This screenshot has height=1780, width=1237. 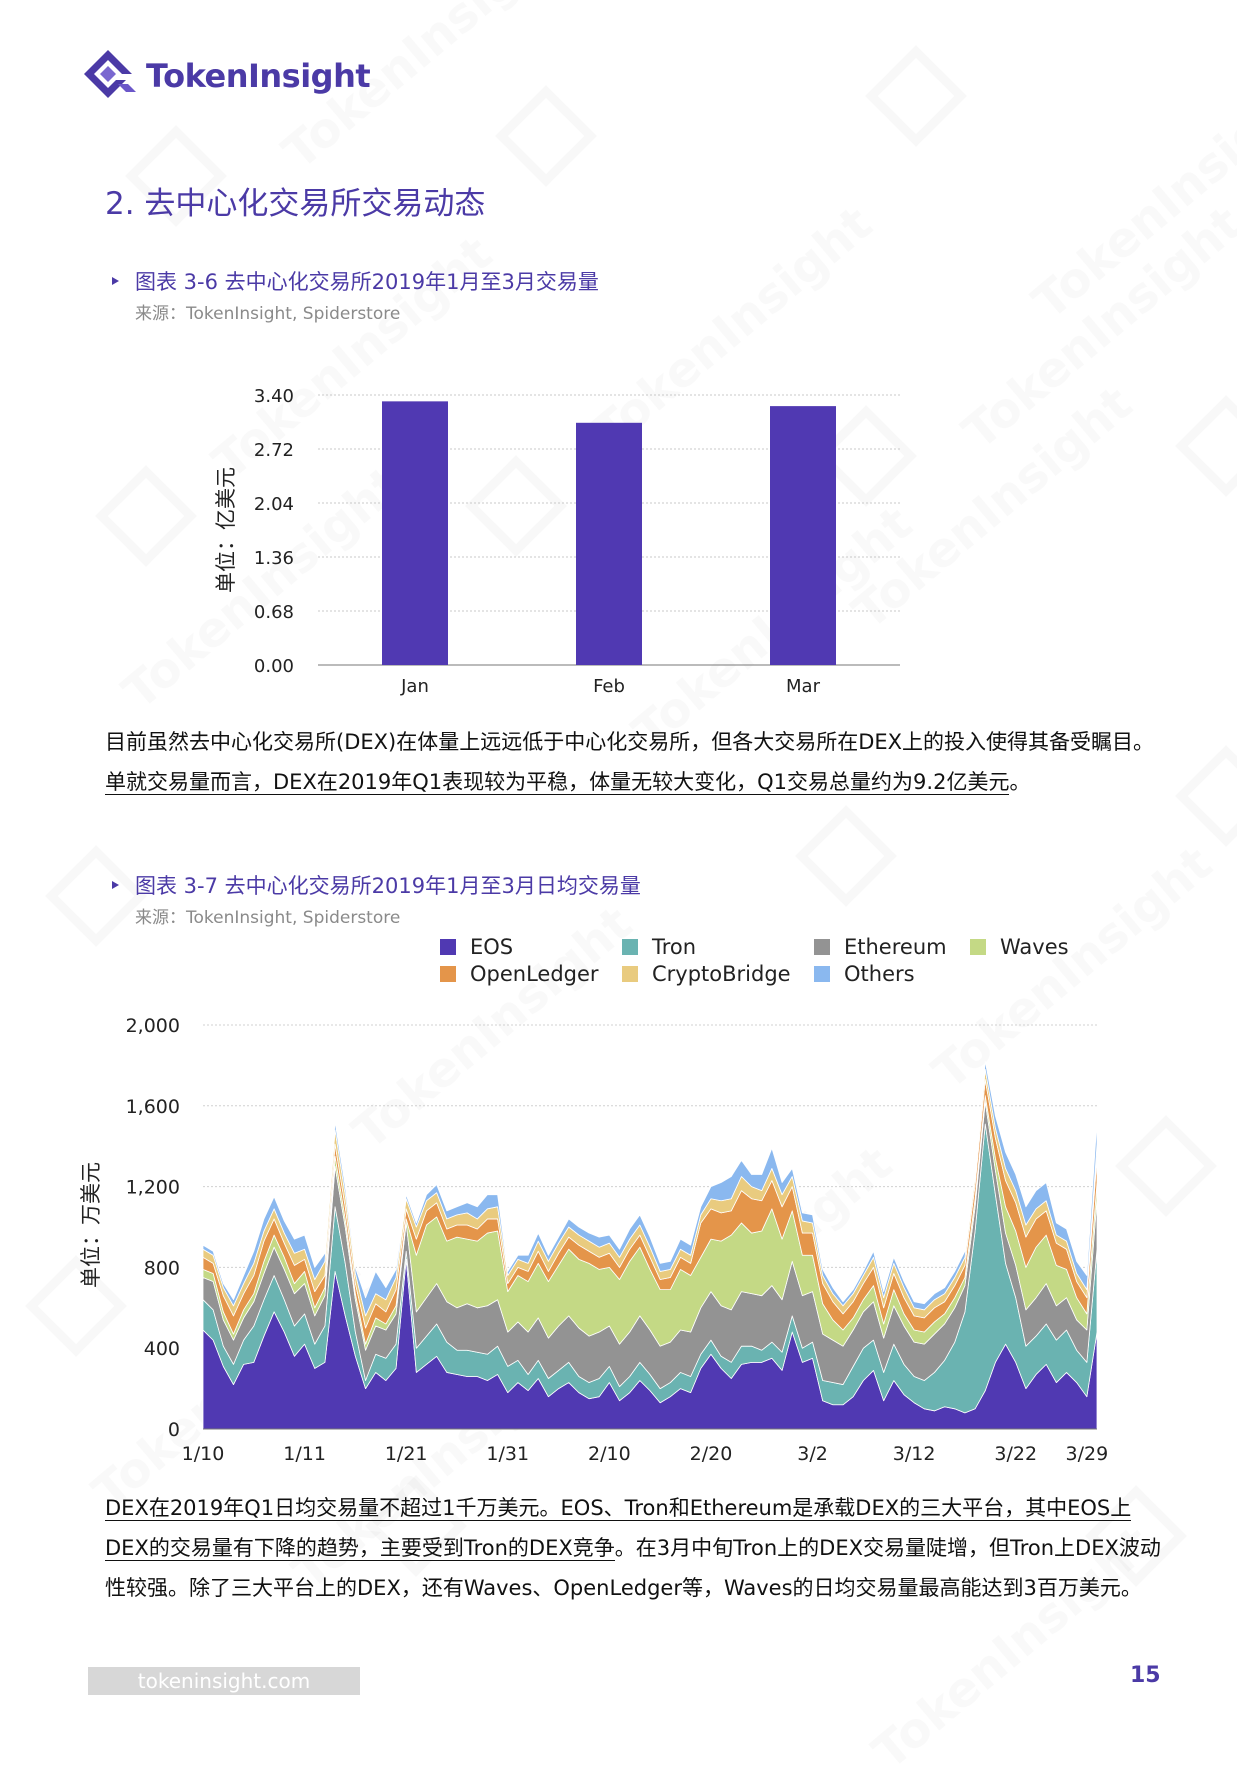 I want to click on page-number: 15, so click(x=1145, y=1675).